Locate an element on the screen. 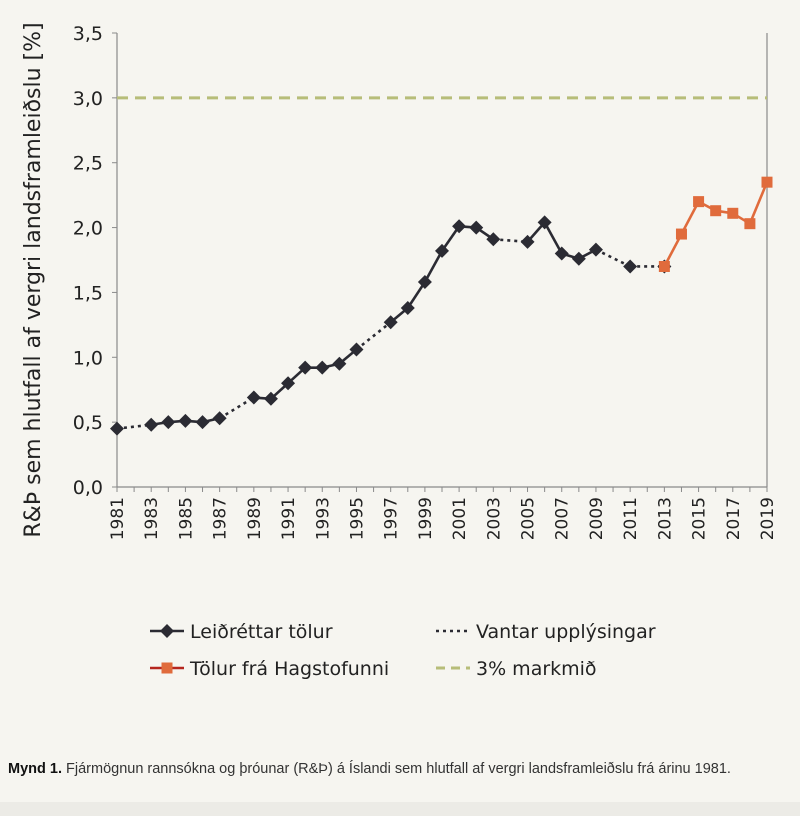  legend-item: 3% markmið is located at coordinates (516, 669).